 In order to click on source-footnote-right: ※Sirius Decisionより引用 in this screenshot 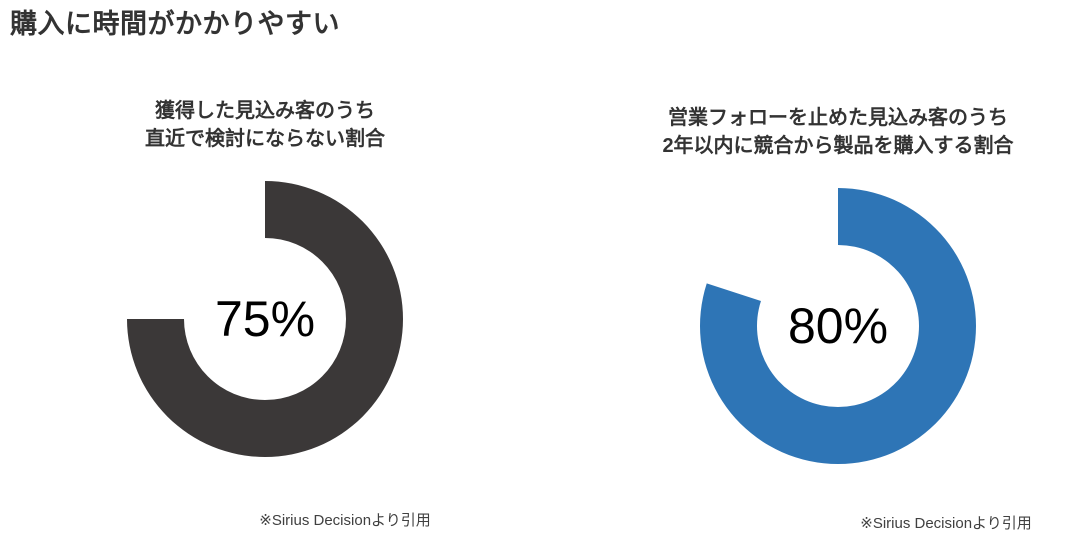, I will do `click(946, 523)`.